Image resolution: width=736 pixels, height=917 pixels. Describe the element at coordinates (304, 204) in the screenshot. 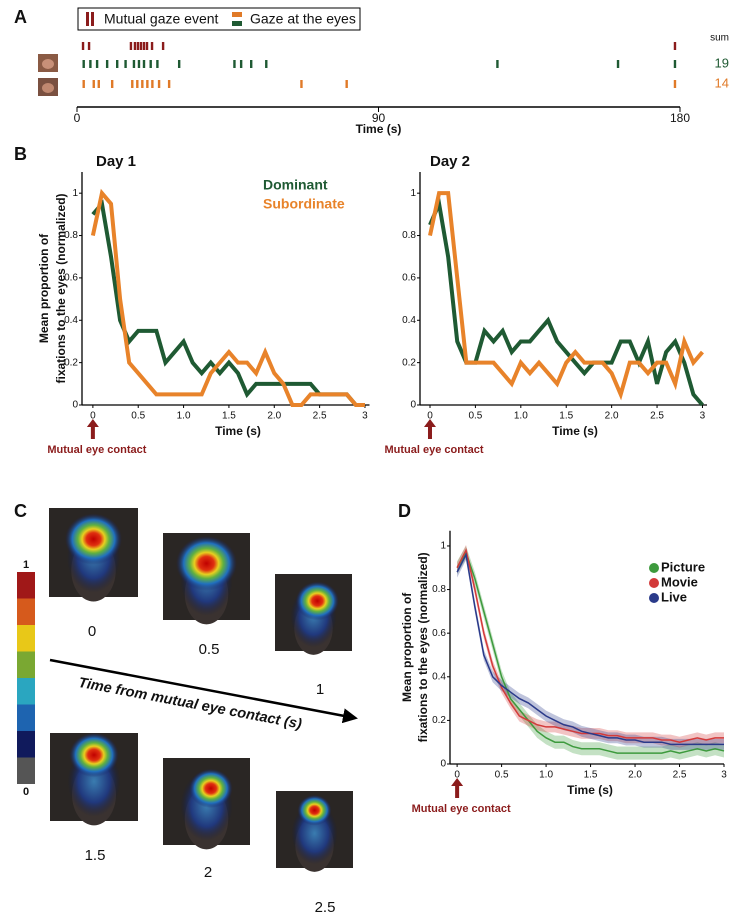

I see `legend-label: Subordinate` at that location.